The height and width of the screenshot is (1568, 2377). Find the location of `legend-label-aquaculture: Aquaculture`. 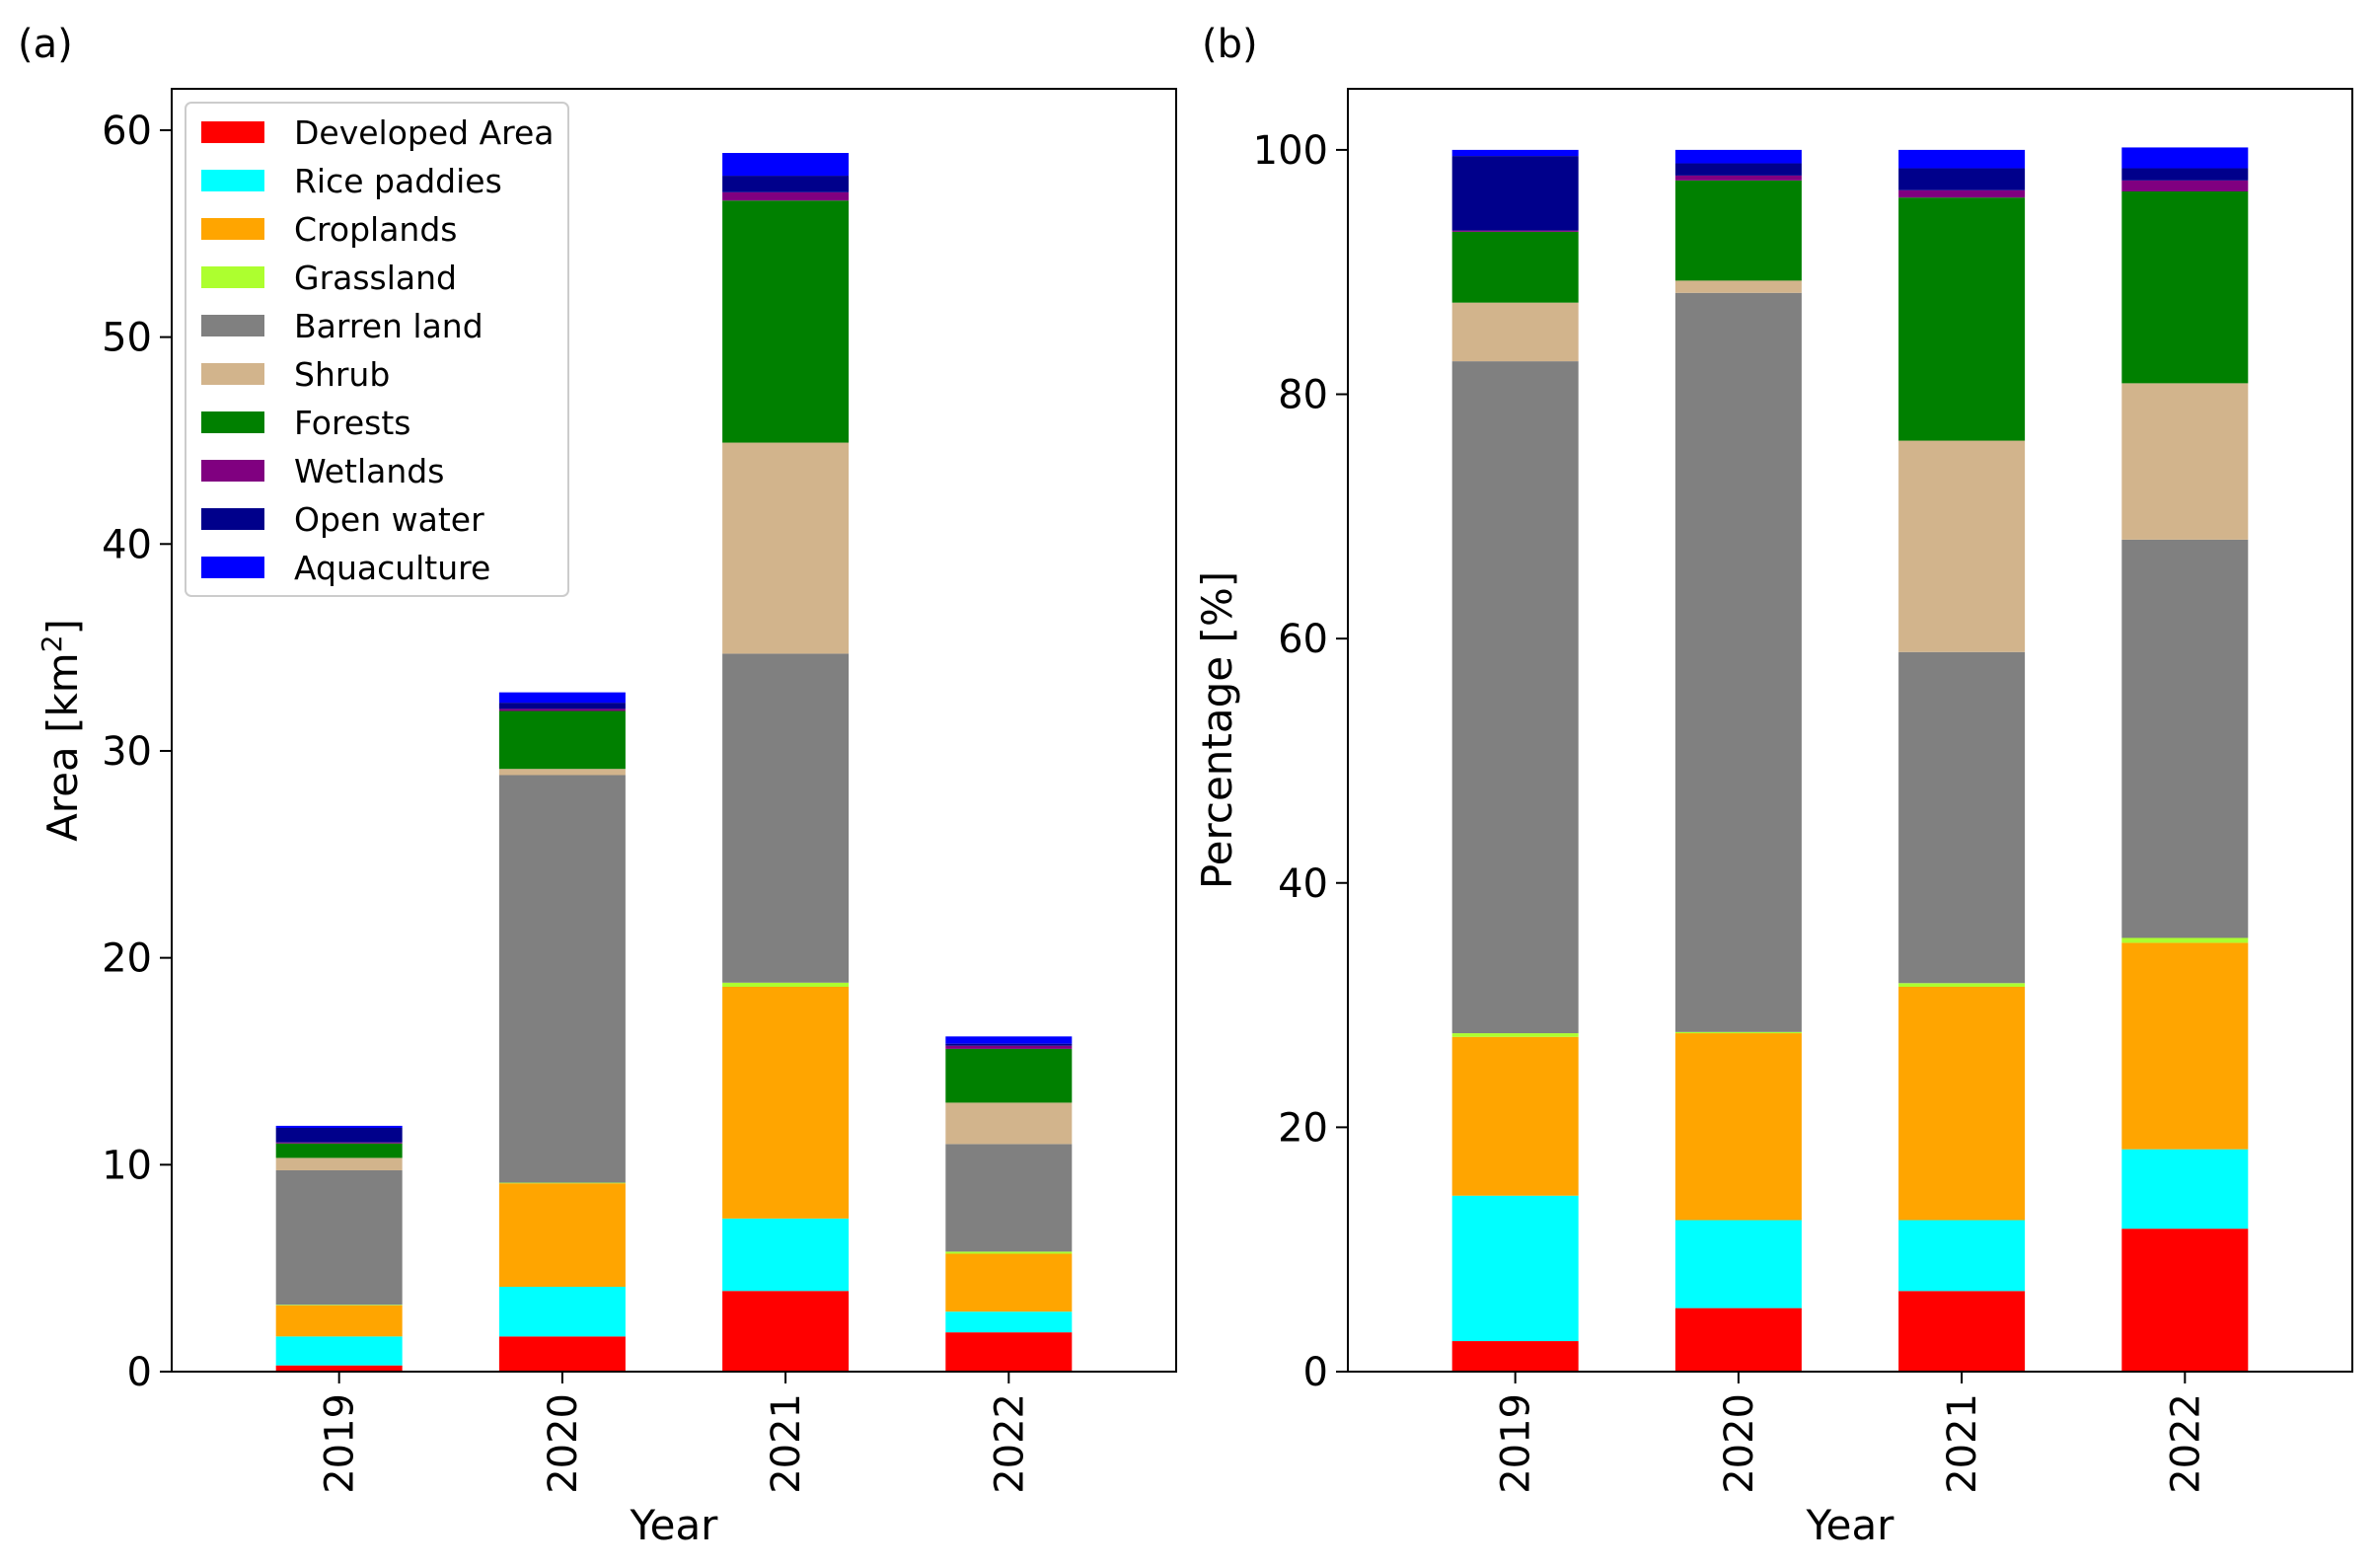

legend-label-aquaculture: Aquaculture is located at coordinates (392, 568).